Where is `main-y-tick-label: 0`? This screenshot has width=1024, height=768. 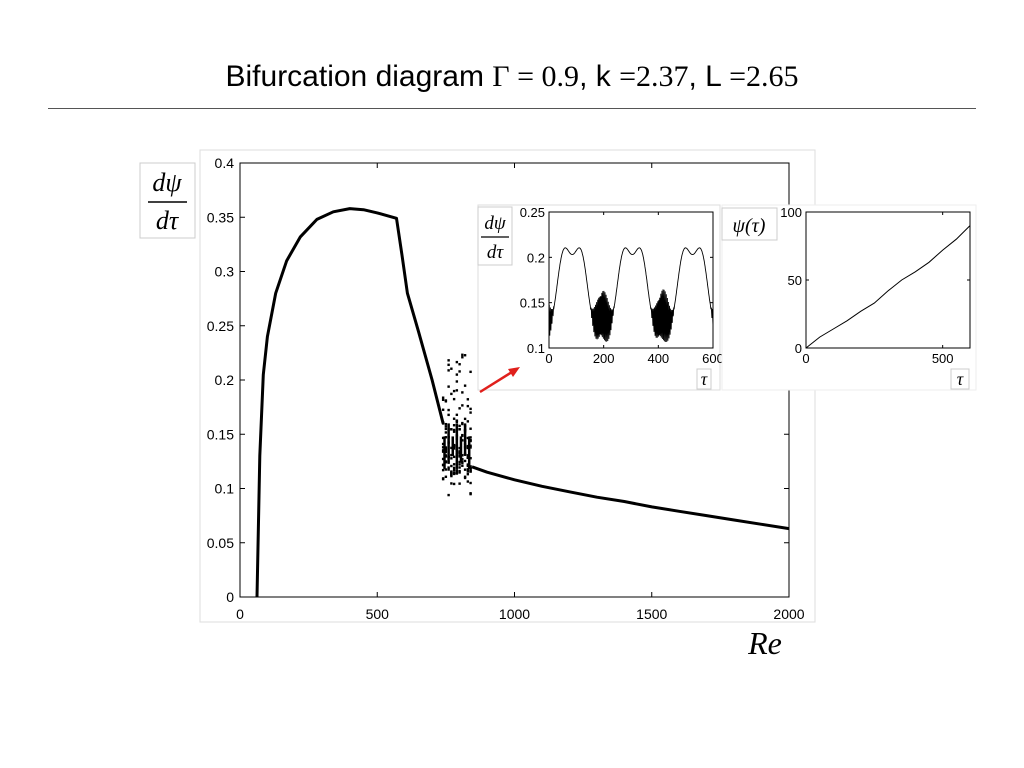
main-y-tick-label: 0 is located at coordinates (230, 597).